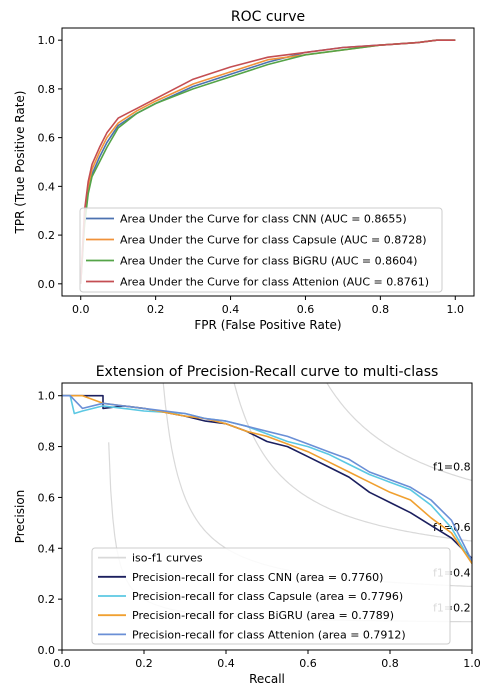 The height and width of the screenshot is (694, 500). Describe the element at coordinates (167, 558) in the screenshot. I see `legend-label: iso-f1 curves` at that location.